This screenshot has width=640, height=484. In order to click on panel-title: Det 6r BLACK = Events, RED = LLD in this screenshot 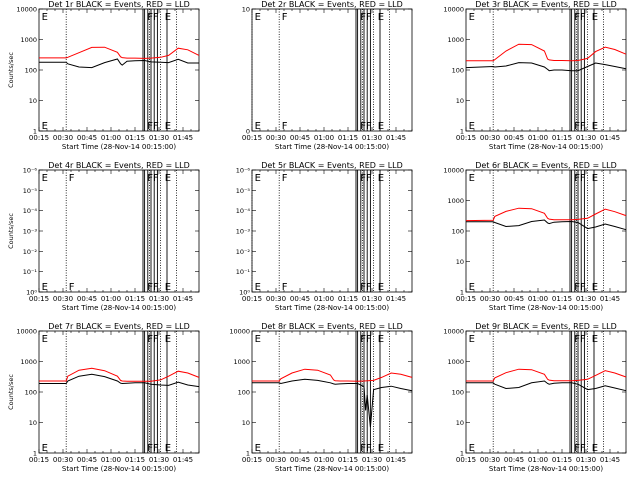, I will do `click(546, 165)`.